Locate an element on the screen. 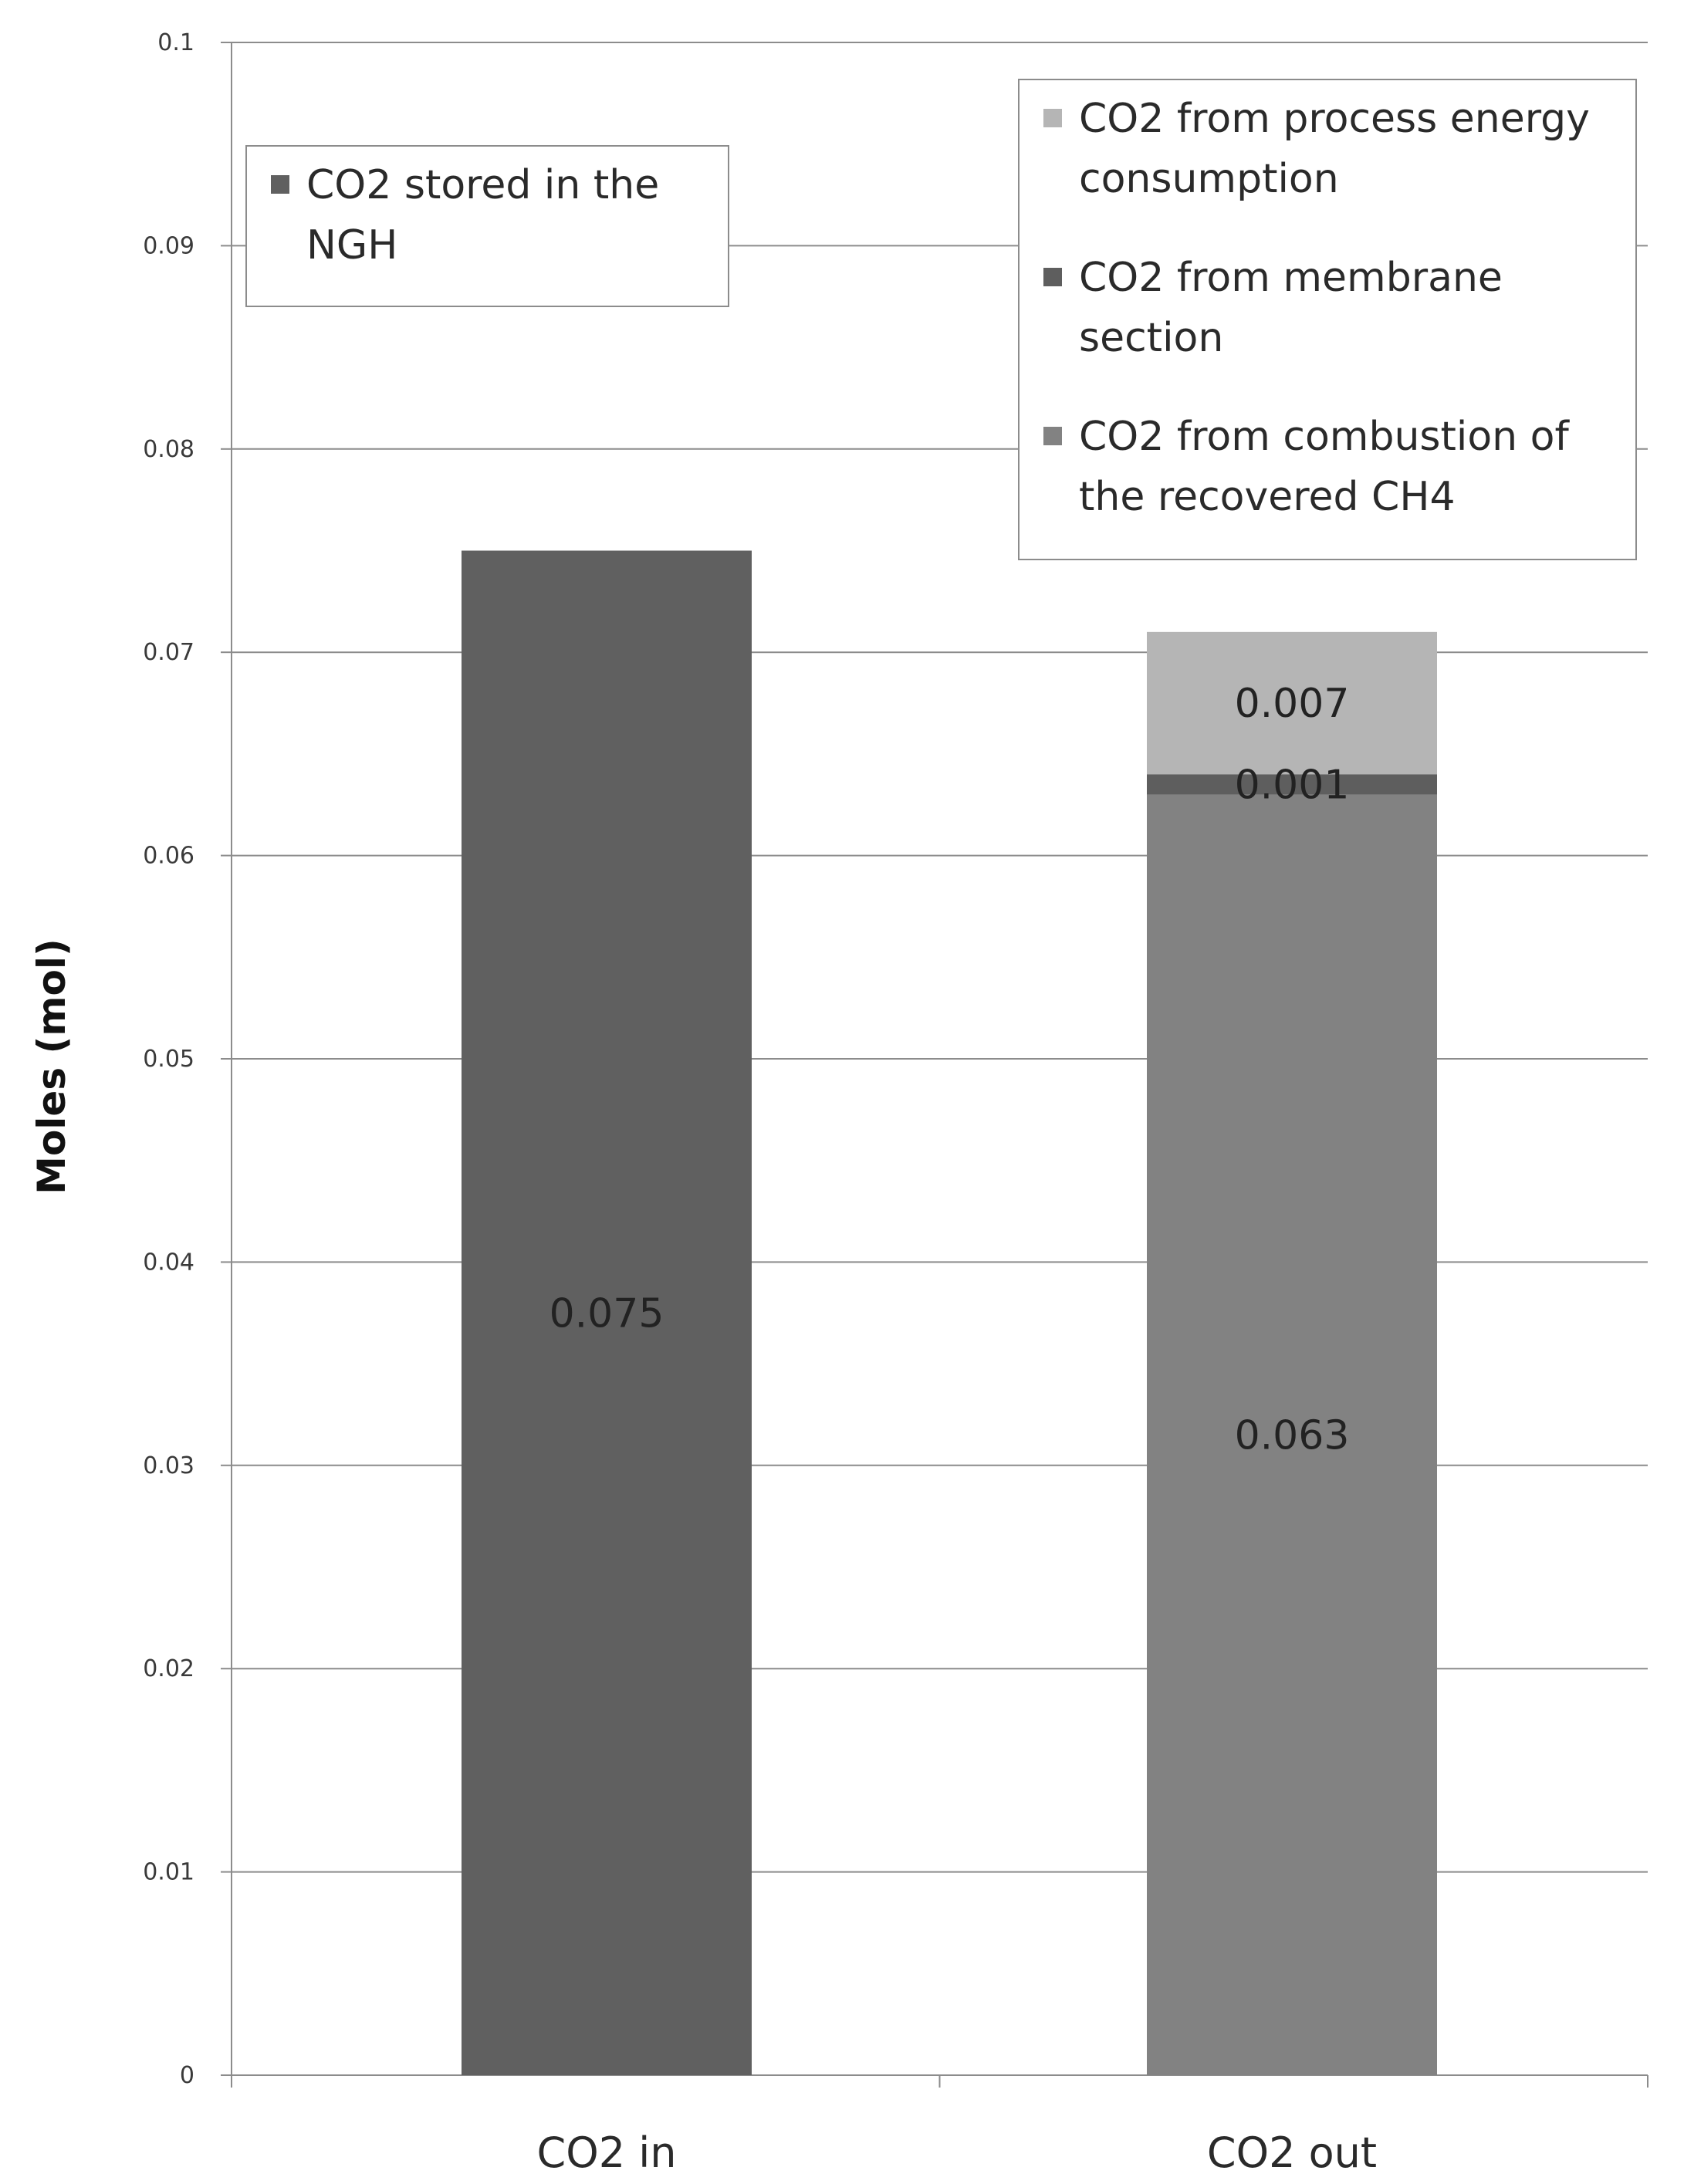 The width and height of the screenshot is (1684, 2184). legend-label: CO2 stored in the is located at coordinates (482, 185).